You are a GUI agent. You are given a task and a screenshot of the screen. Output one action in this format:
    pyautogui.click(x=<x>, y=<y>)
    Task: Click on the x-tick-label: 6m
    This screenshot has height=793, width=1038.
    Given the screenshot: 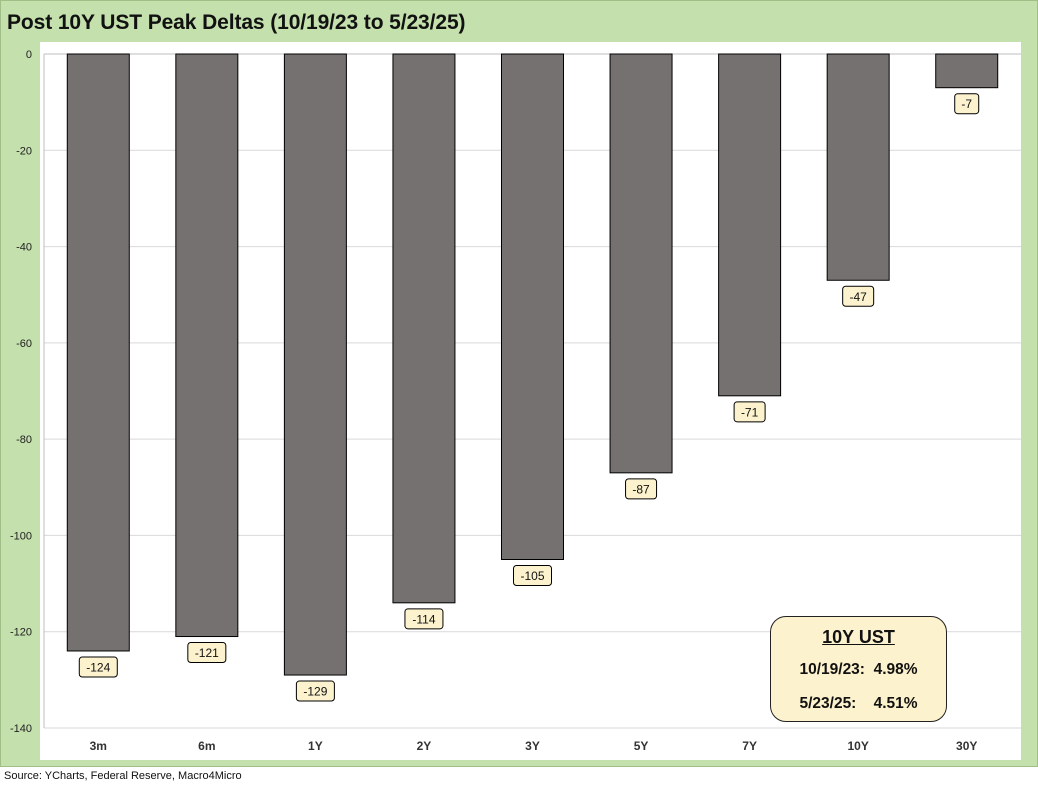 What is the action you would take?
    pyautogui.click(x=206, y=746)
    